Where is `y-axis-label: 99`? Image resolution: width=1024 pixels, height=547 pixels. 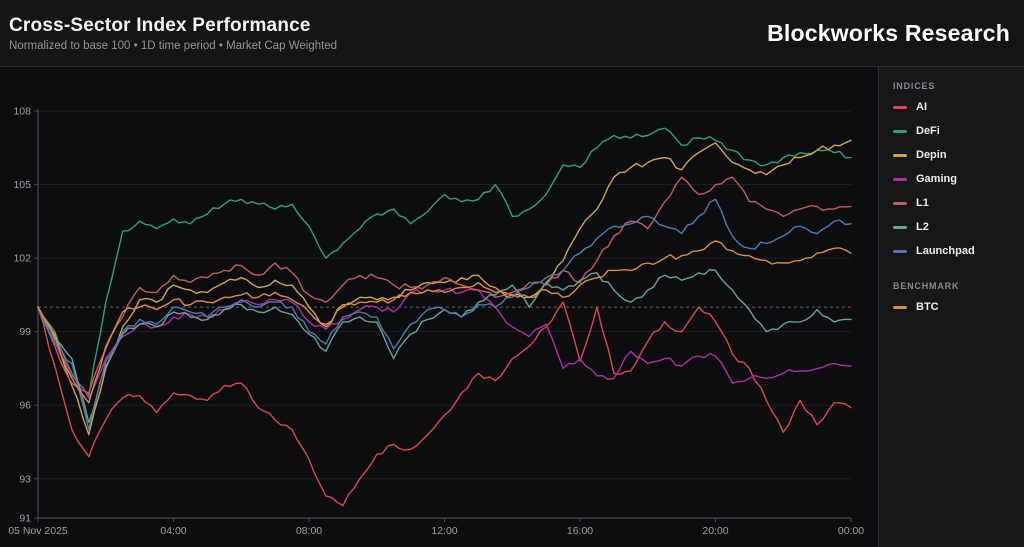 y-axis-label: 99 is located at coordinates (25, 332).